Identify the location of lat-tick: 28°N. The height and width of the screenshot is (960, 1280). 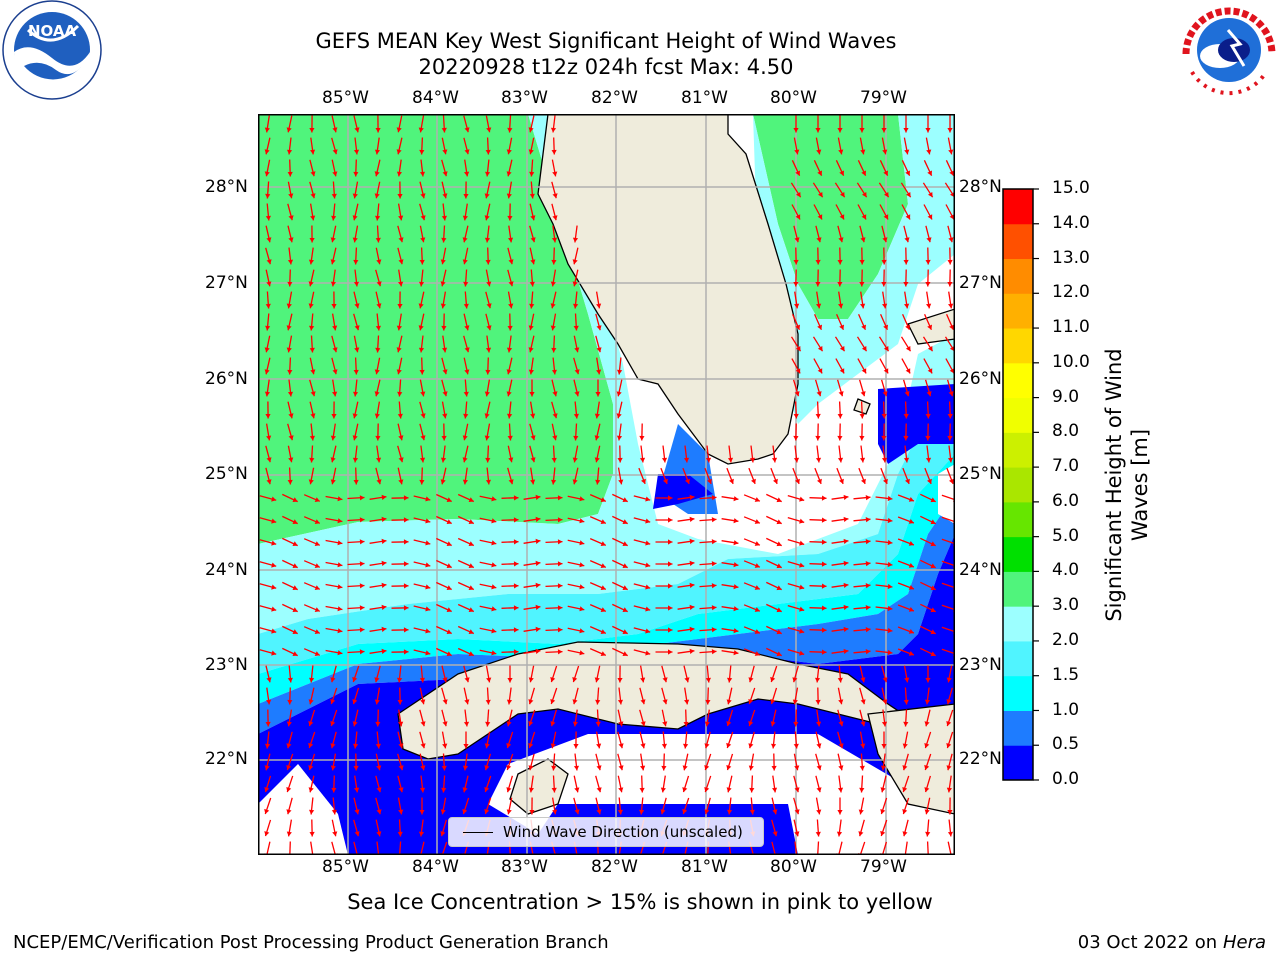
(980, 187).